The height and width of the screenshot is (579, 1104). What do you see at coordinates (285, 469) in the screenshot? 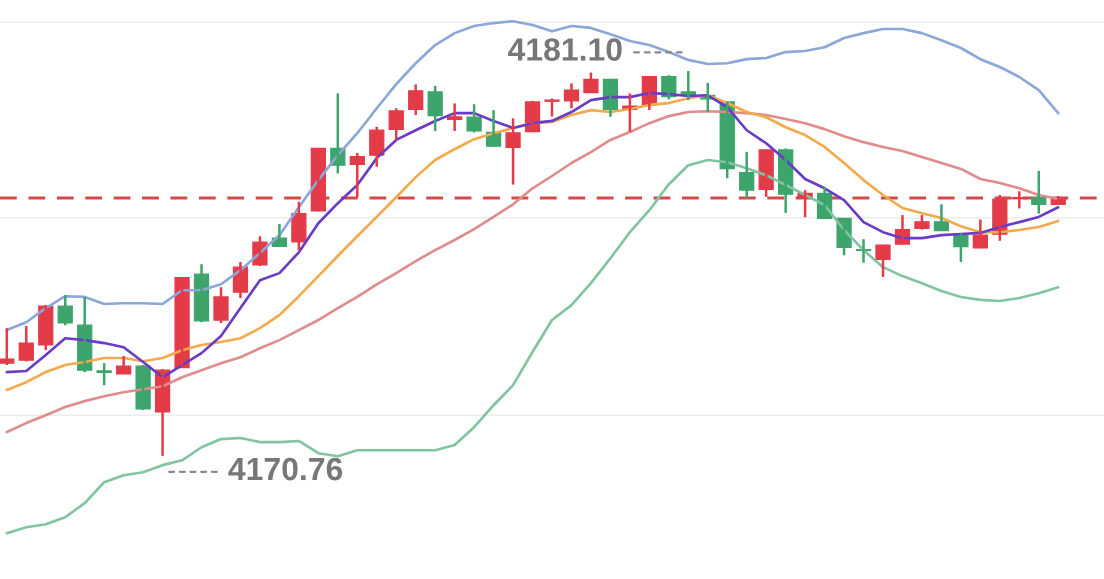
I see `annotation: 4170.76` at bounding box center [285, 469].